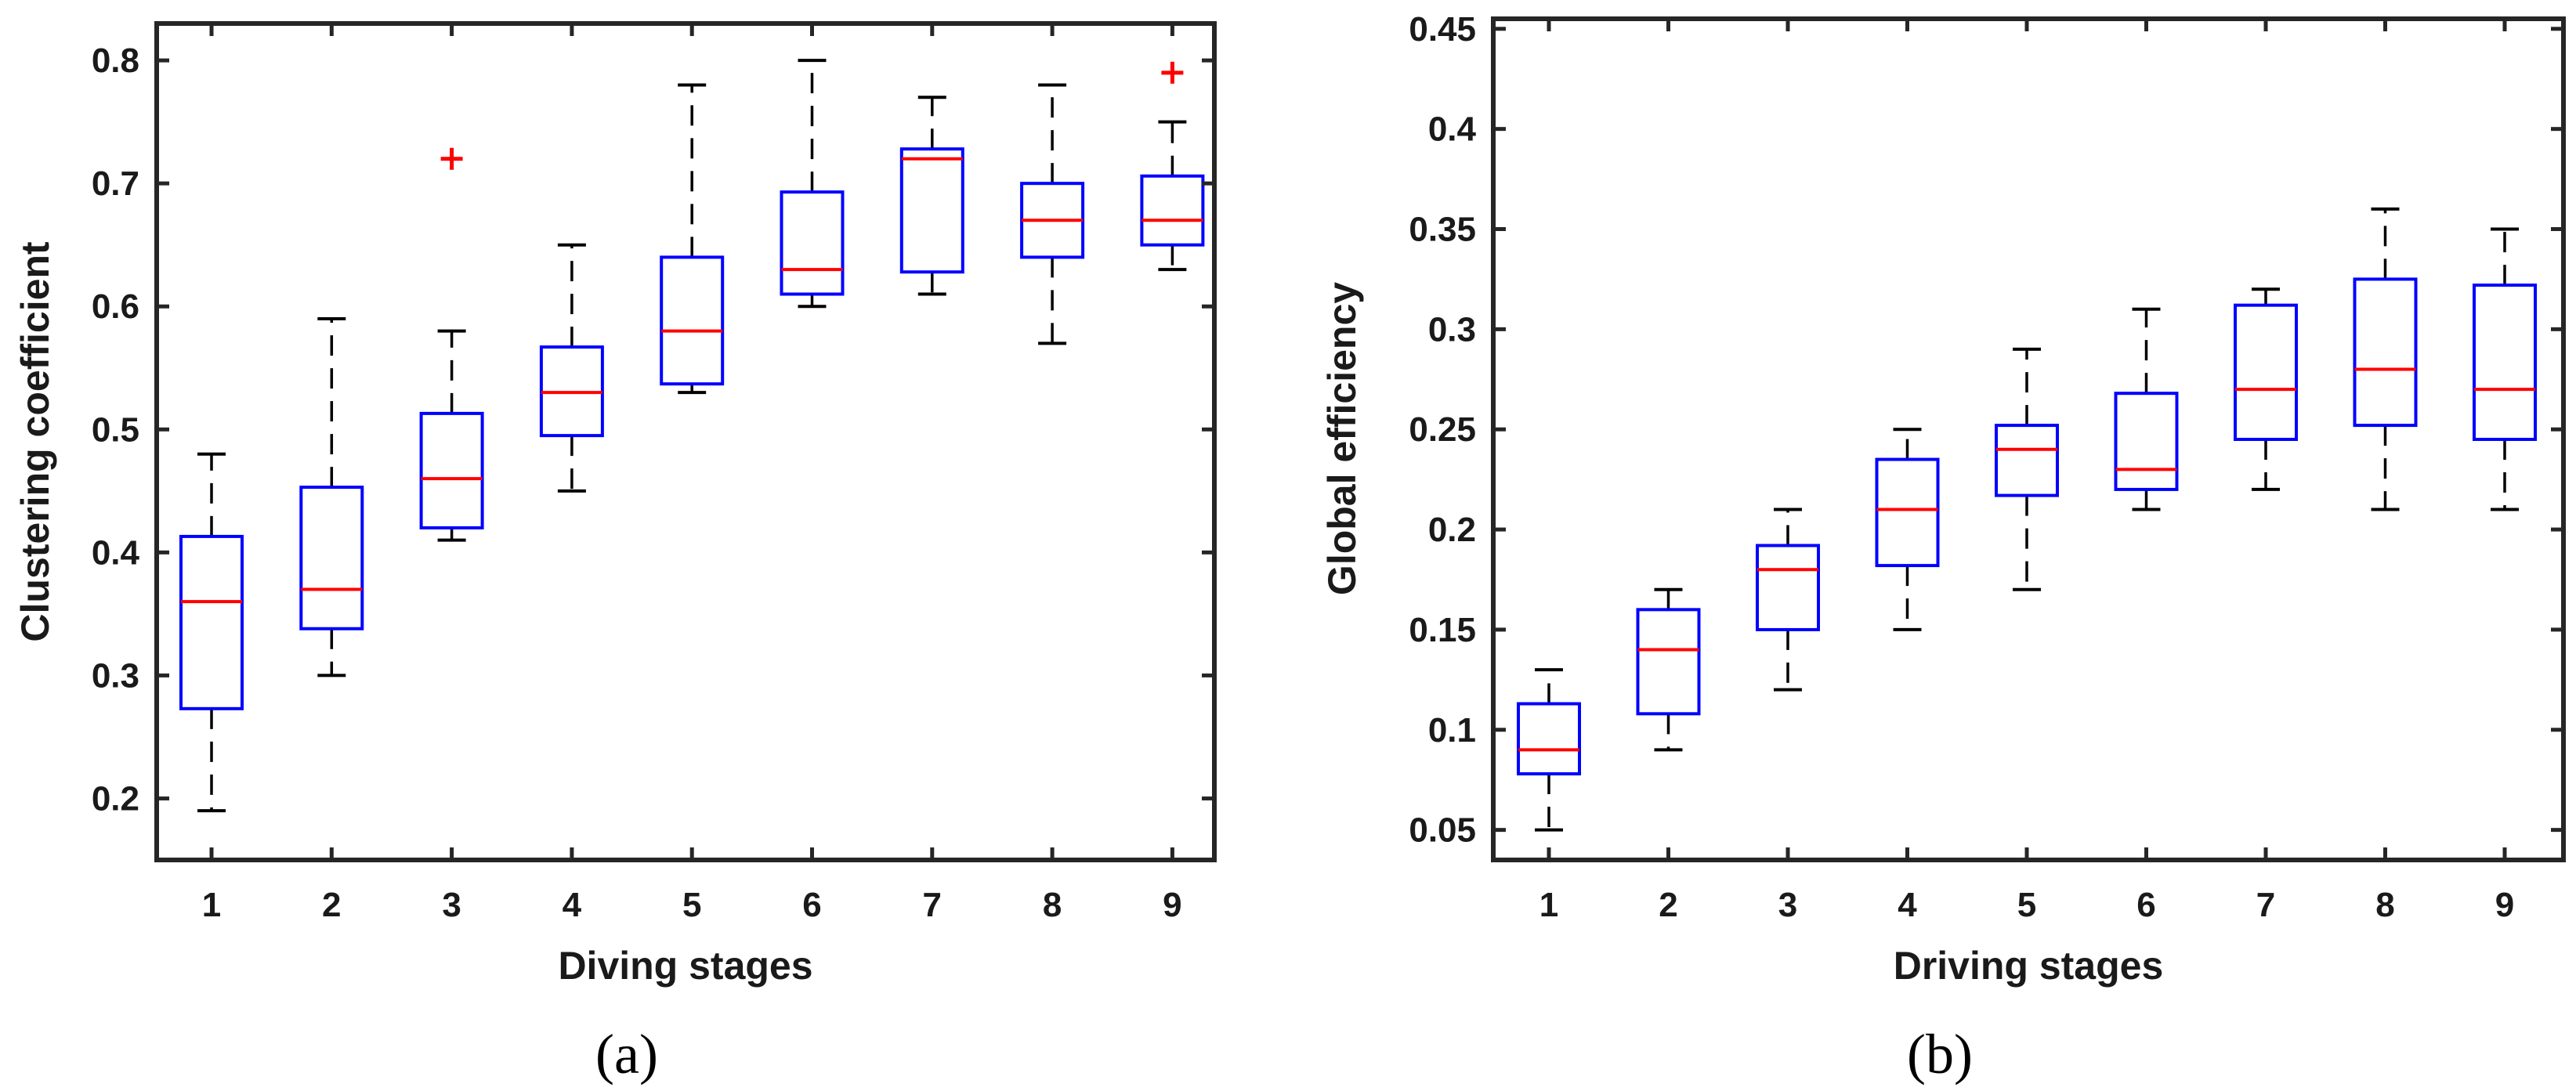 The image size is (2576, 1091). Describe the element at coordinates (2384, 905) in the screenshot. I see `b-x-tick-label: 8` at that location.